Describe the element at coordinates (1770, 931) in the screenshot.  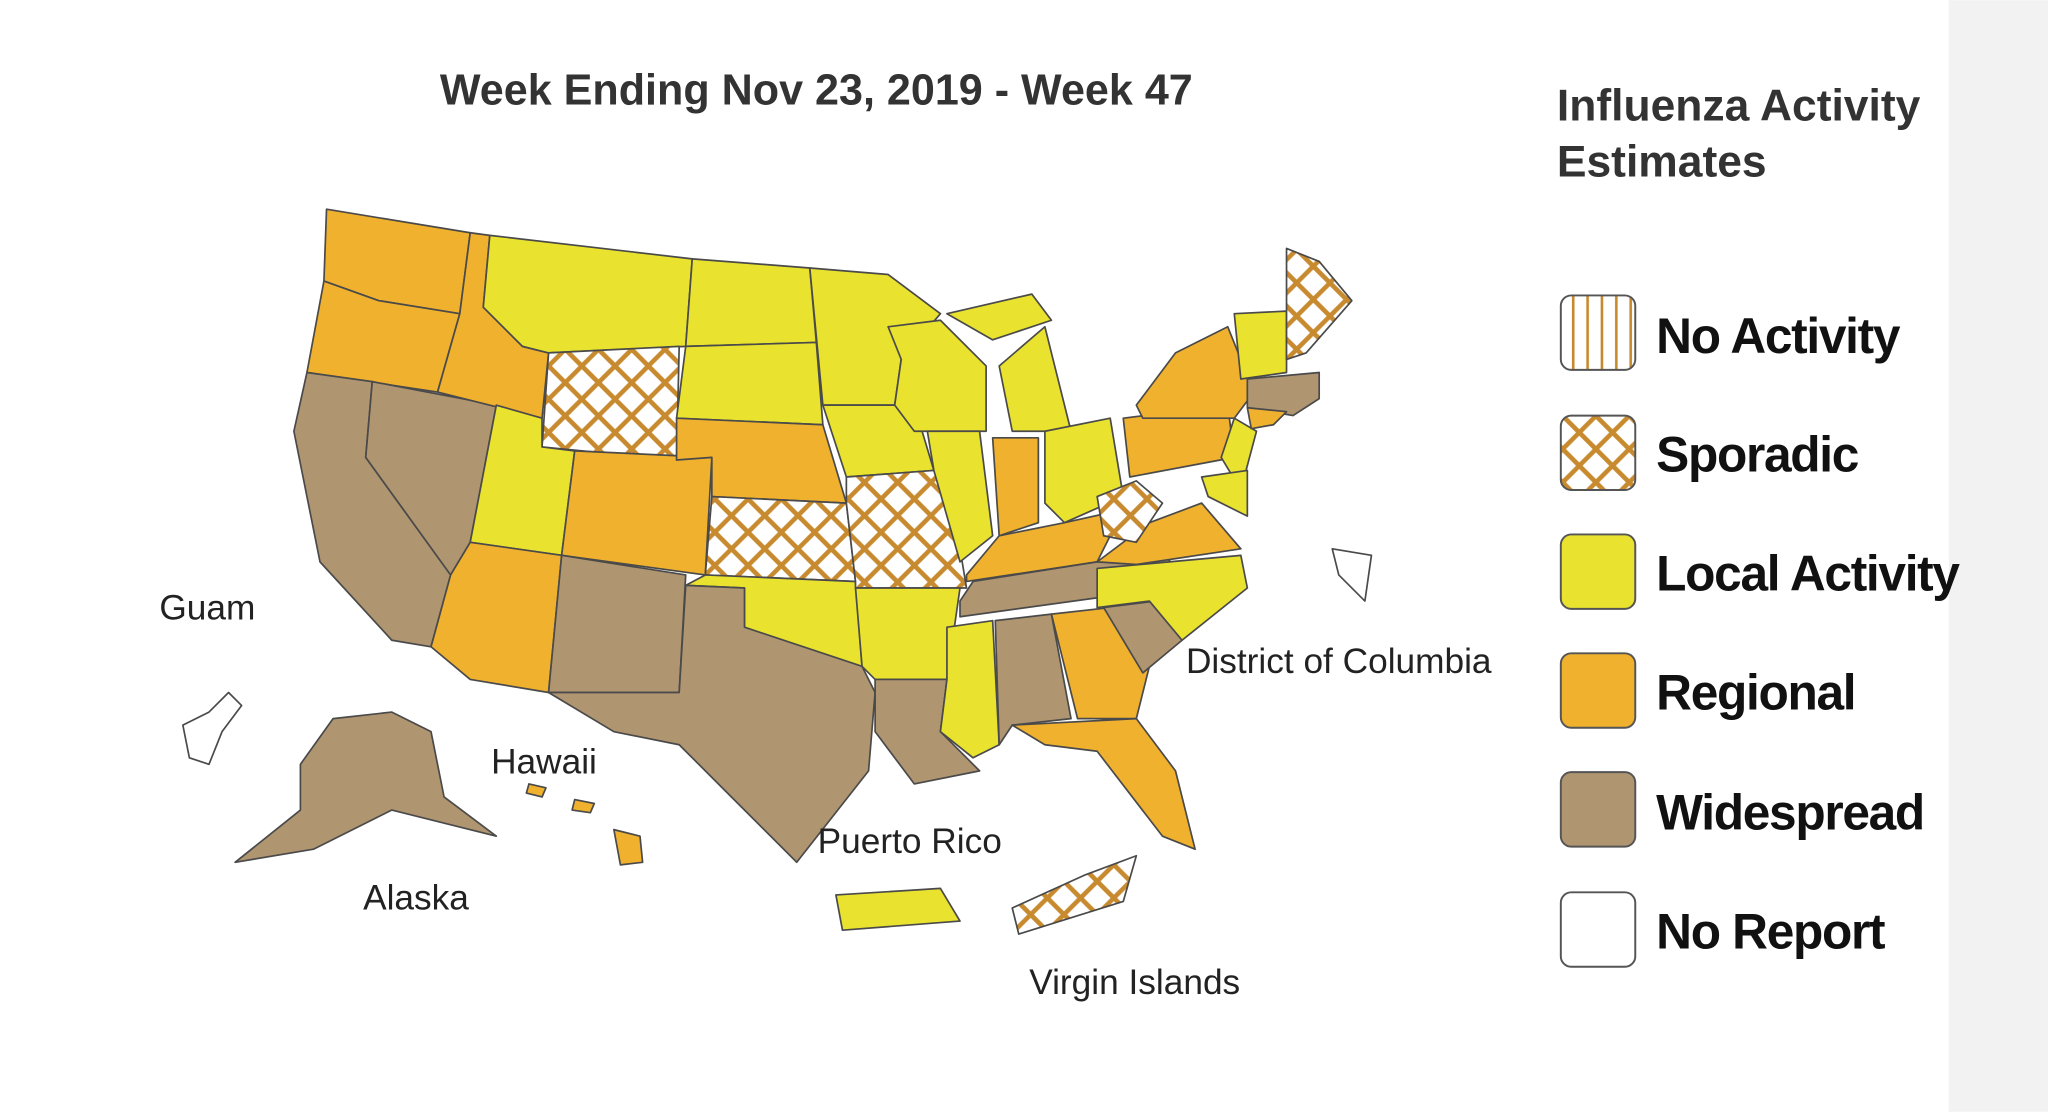
I see `legend-label: No Report` at that location.